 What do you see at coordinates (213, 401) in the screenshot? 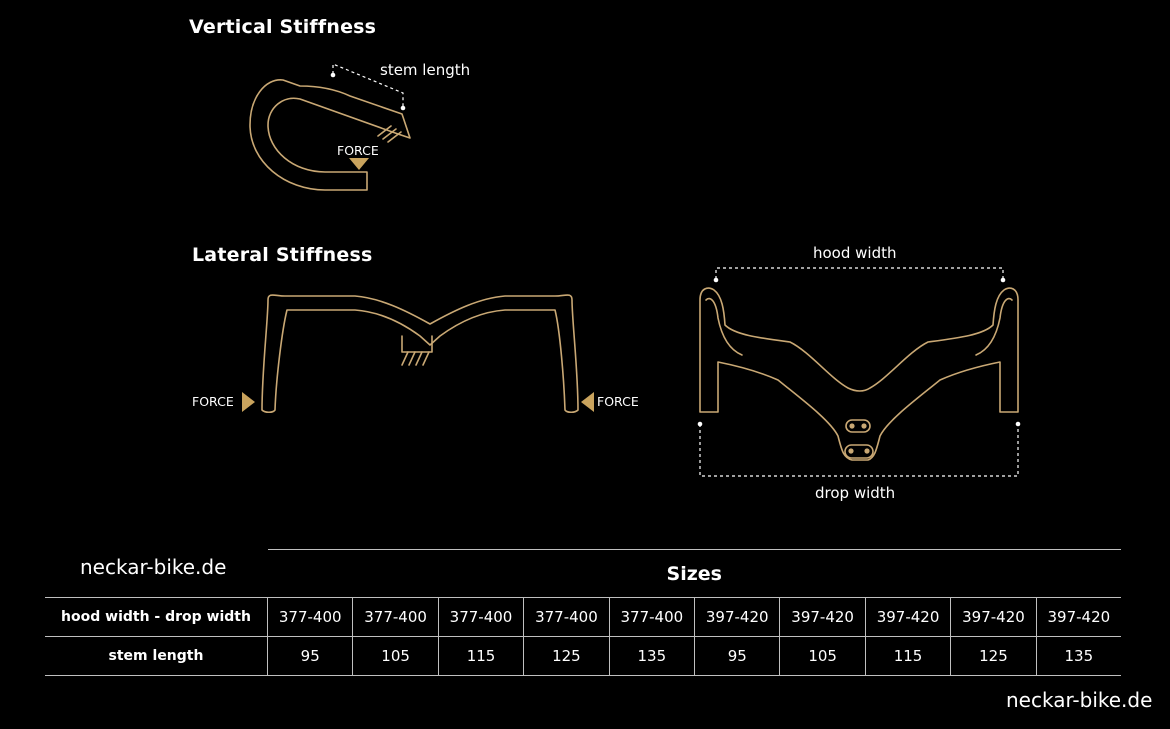
I see `force-label-left: FORCE` at bounding box center [213, 401].